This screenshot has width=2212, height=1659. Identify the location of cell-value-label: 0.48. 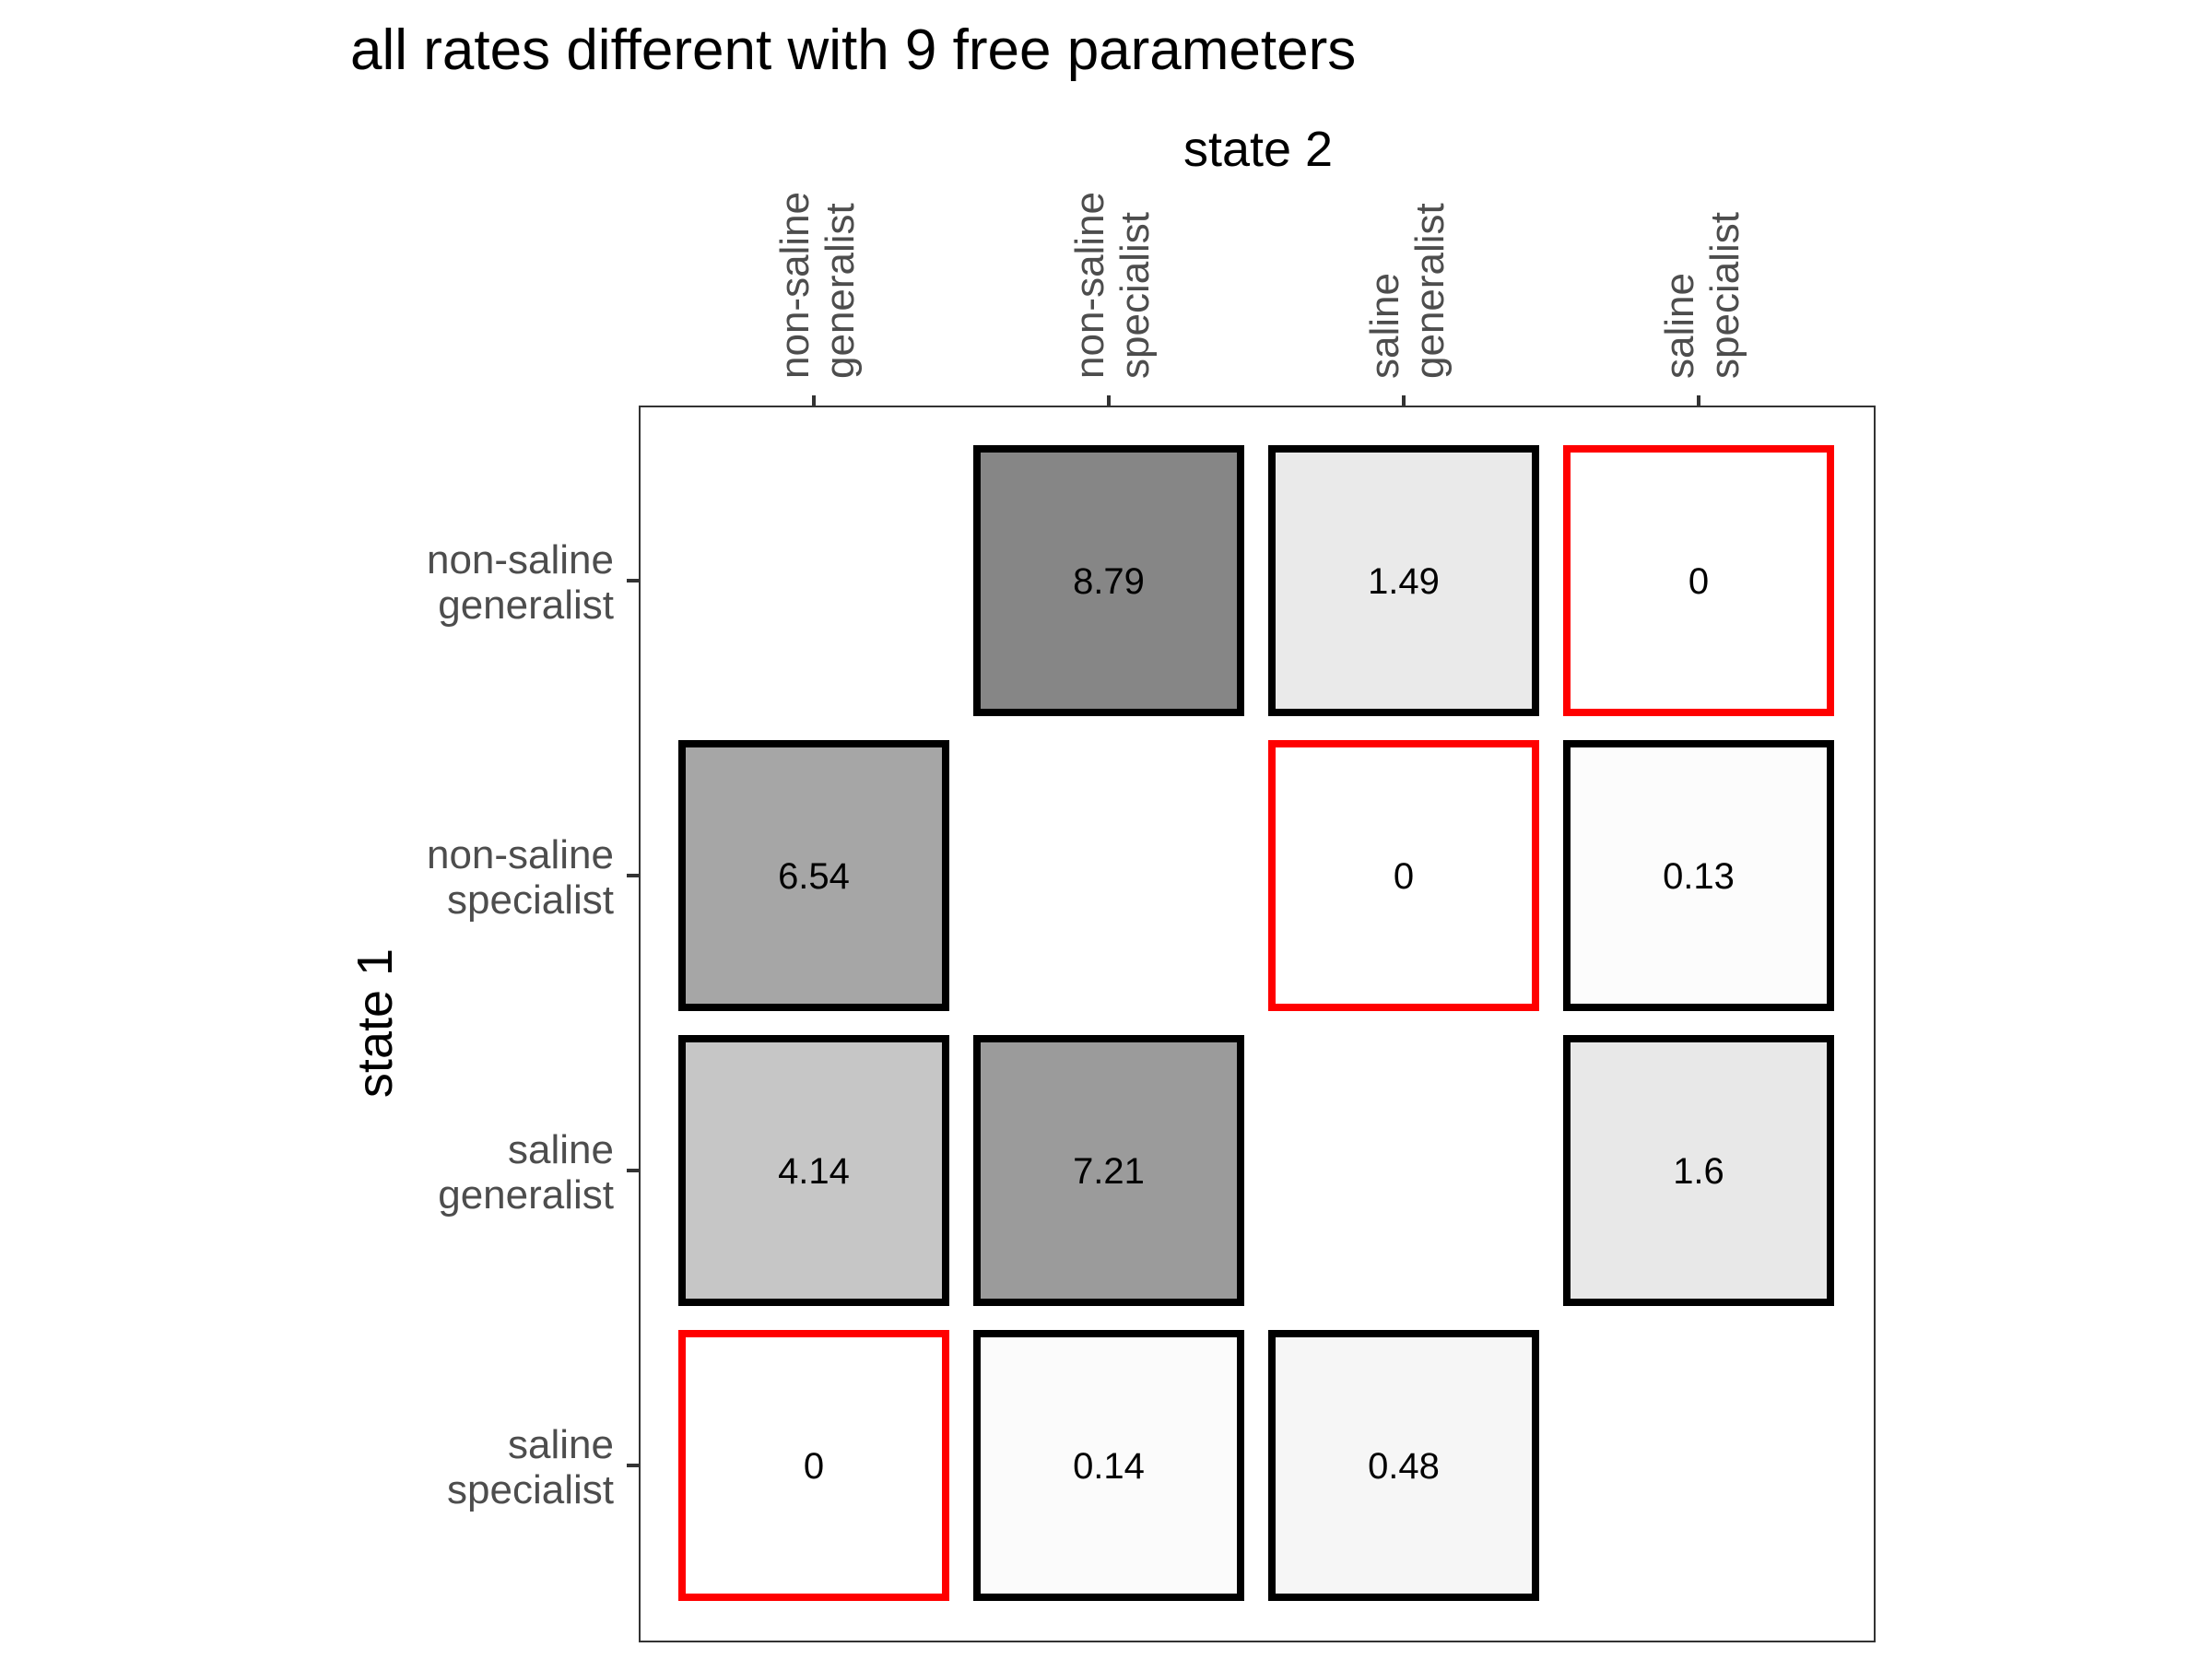
(1404, 1466).